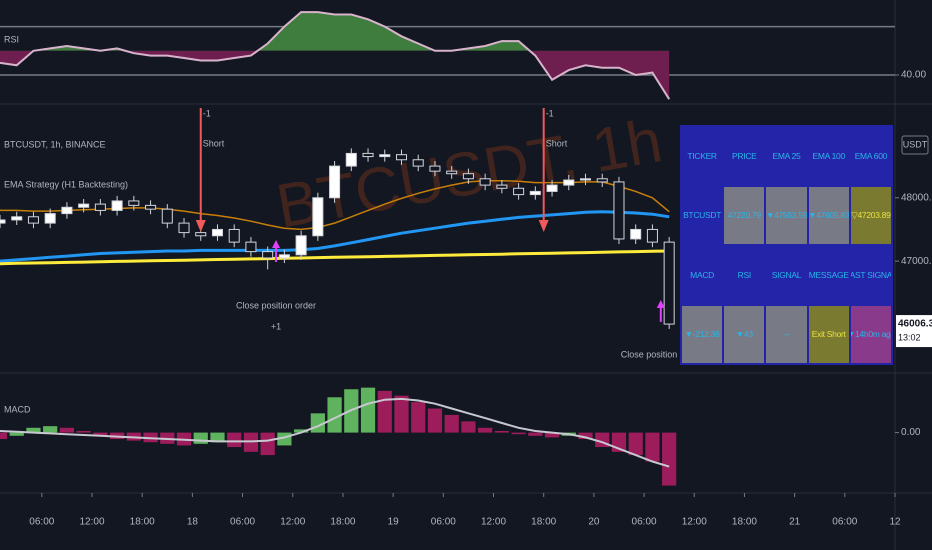 This screenshot has height=550, width=932. I want to click on currency-box, so click(915, 145).